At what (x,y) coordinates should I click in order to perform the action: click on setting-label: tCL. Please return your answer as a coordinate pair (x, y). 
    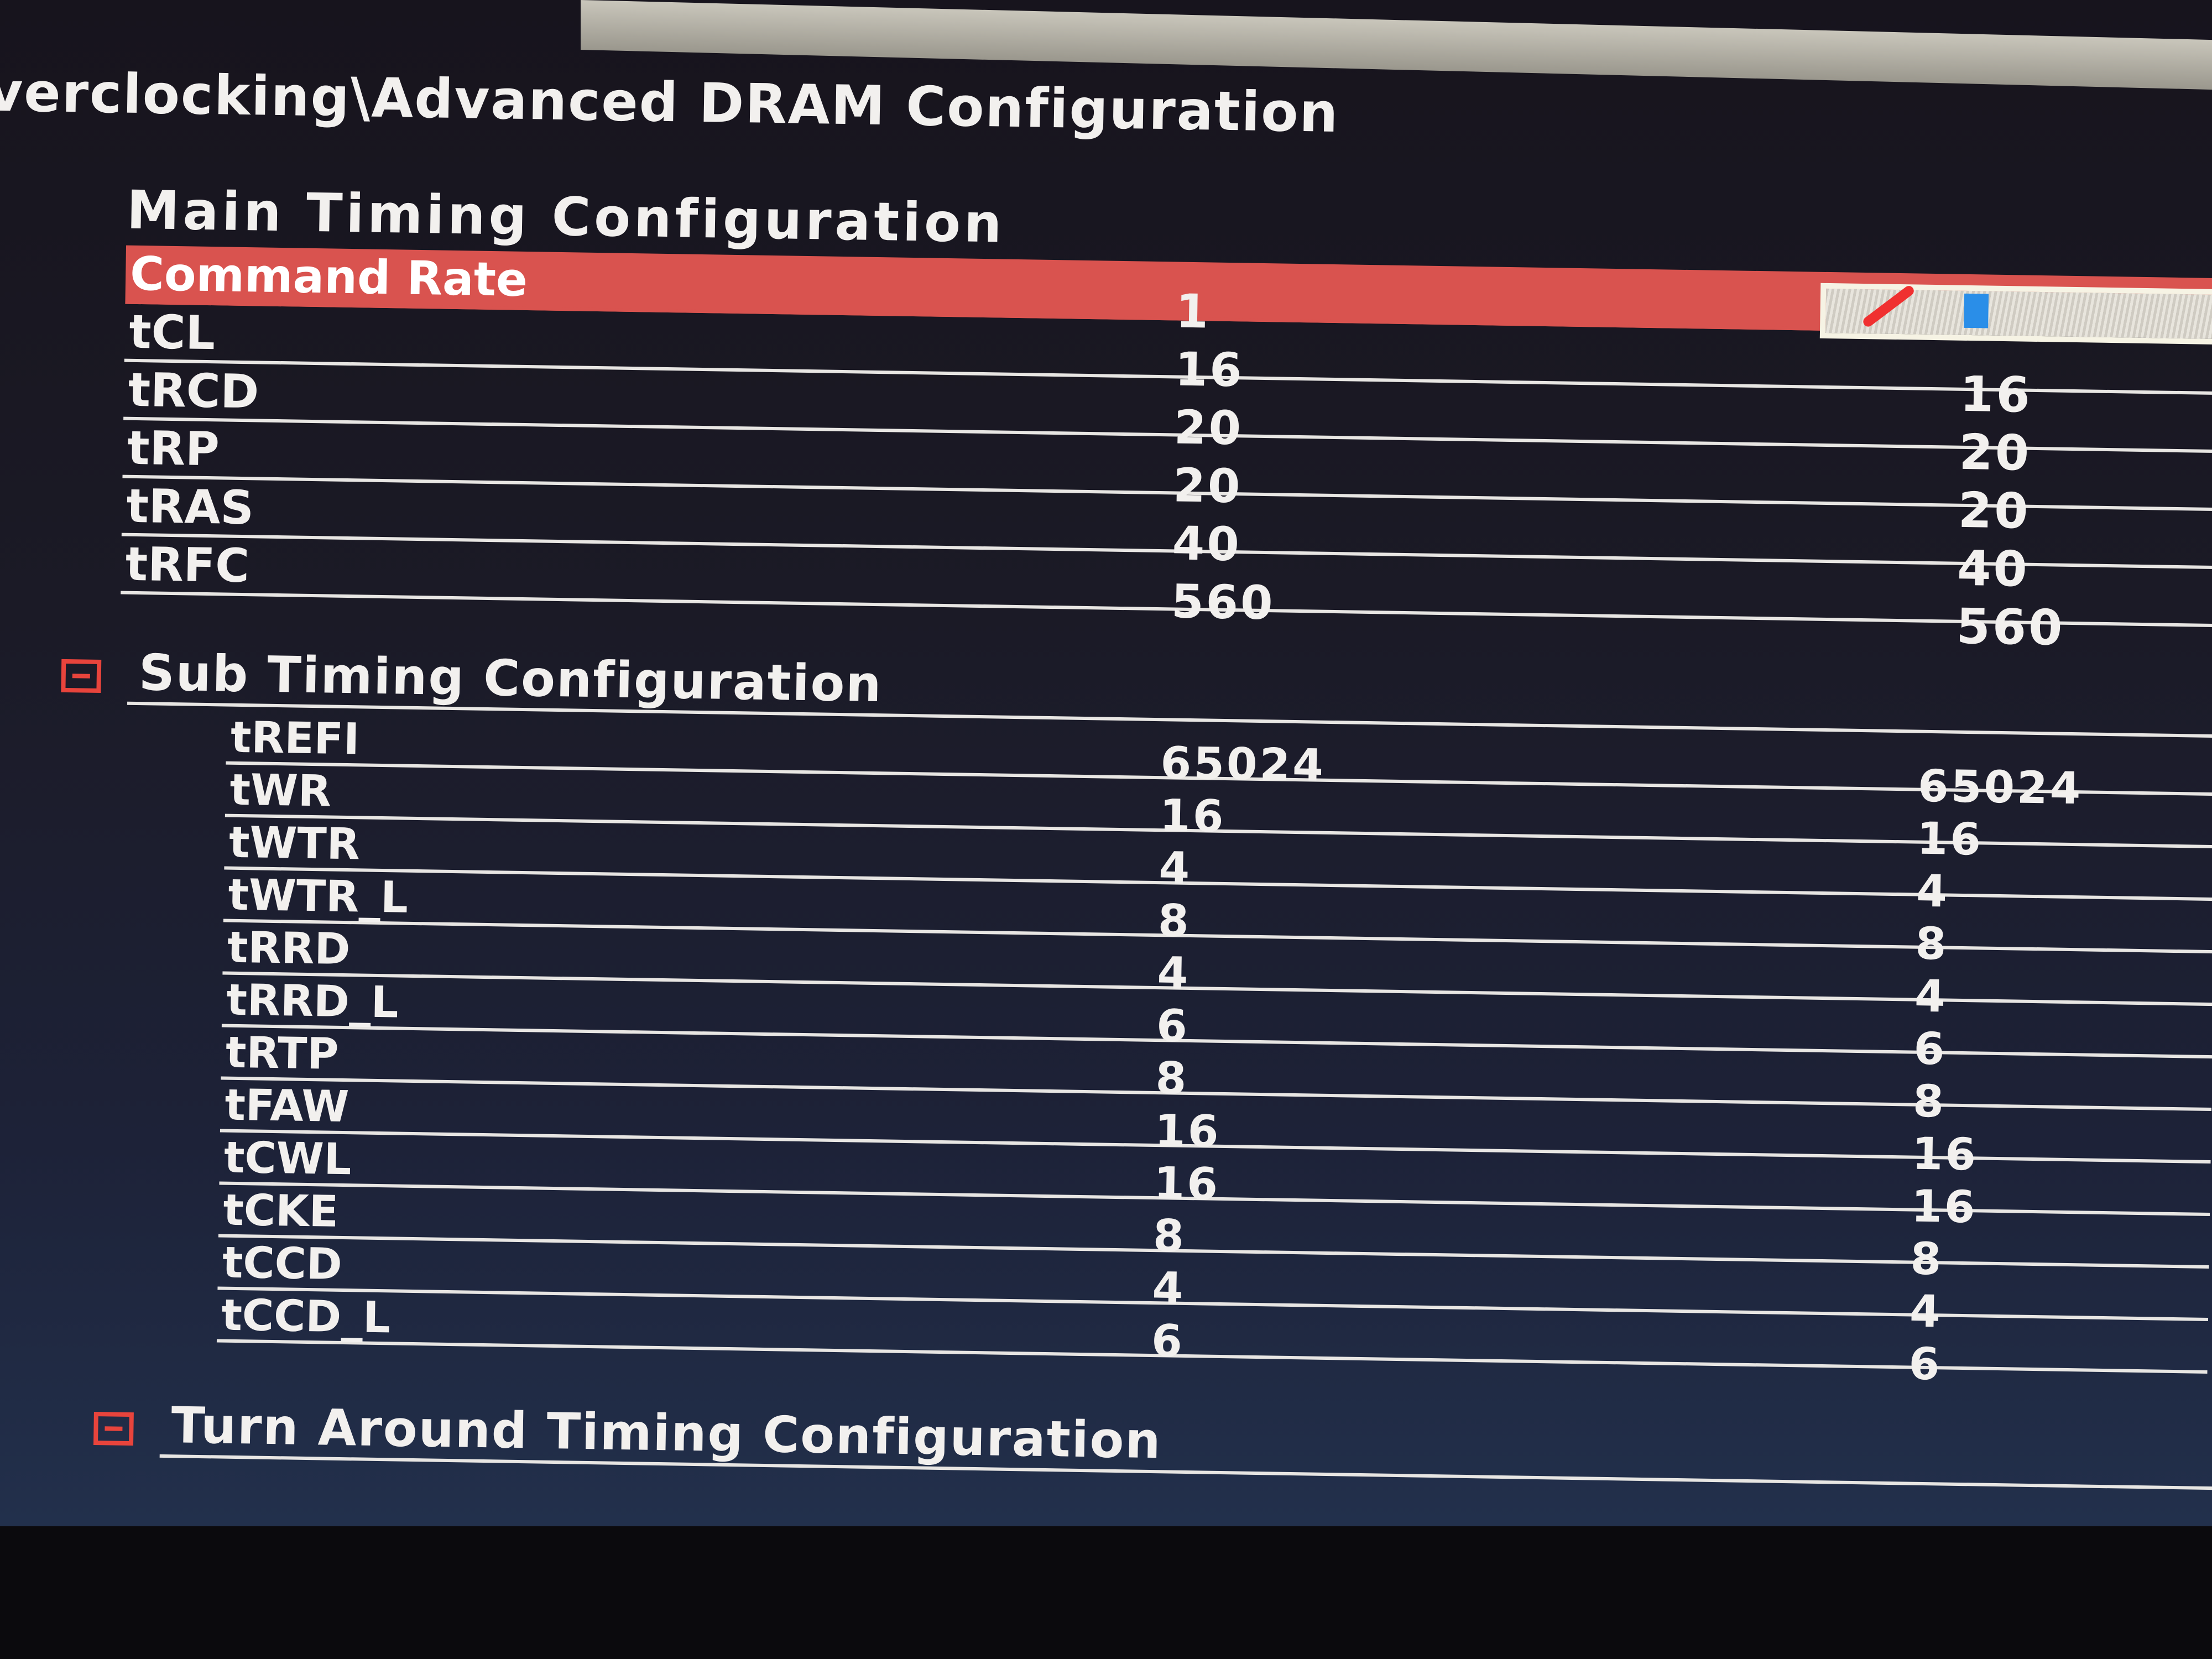
    Looking at the image, I should click on (172, 332).